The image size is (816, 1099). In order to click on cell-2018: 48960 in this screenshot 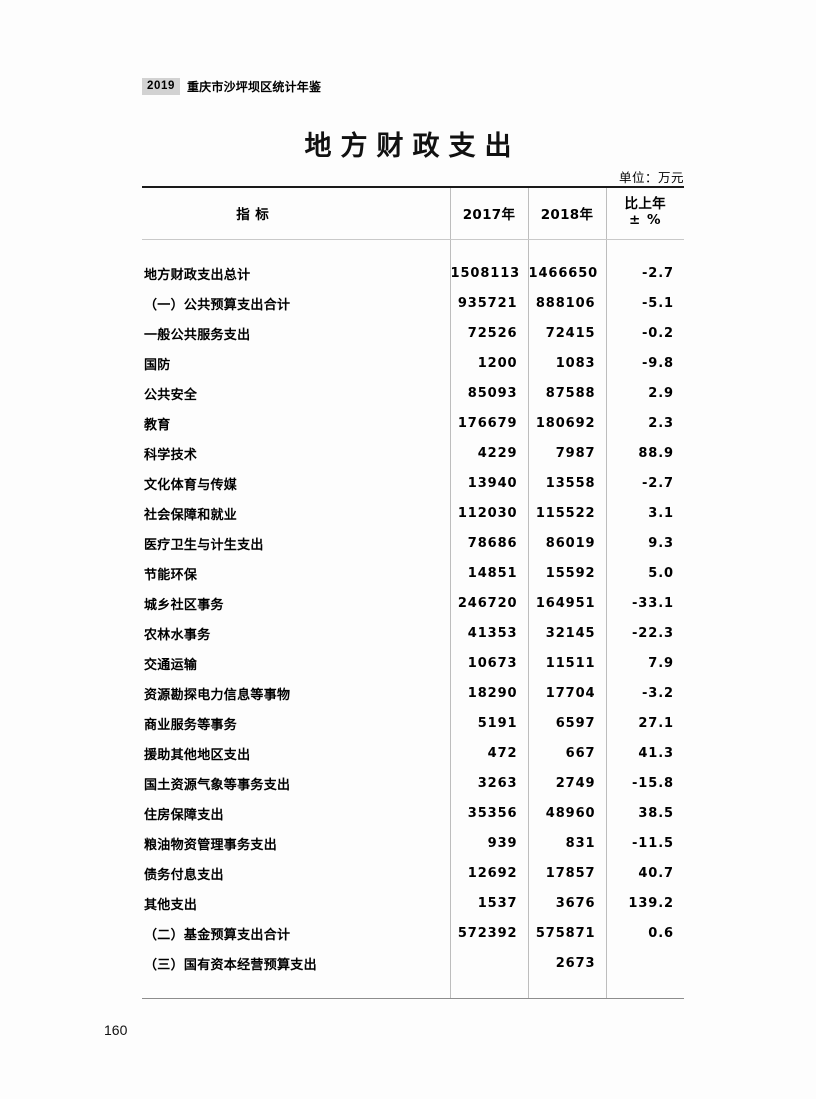, I will do `click(566, 813)`.